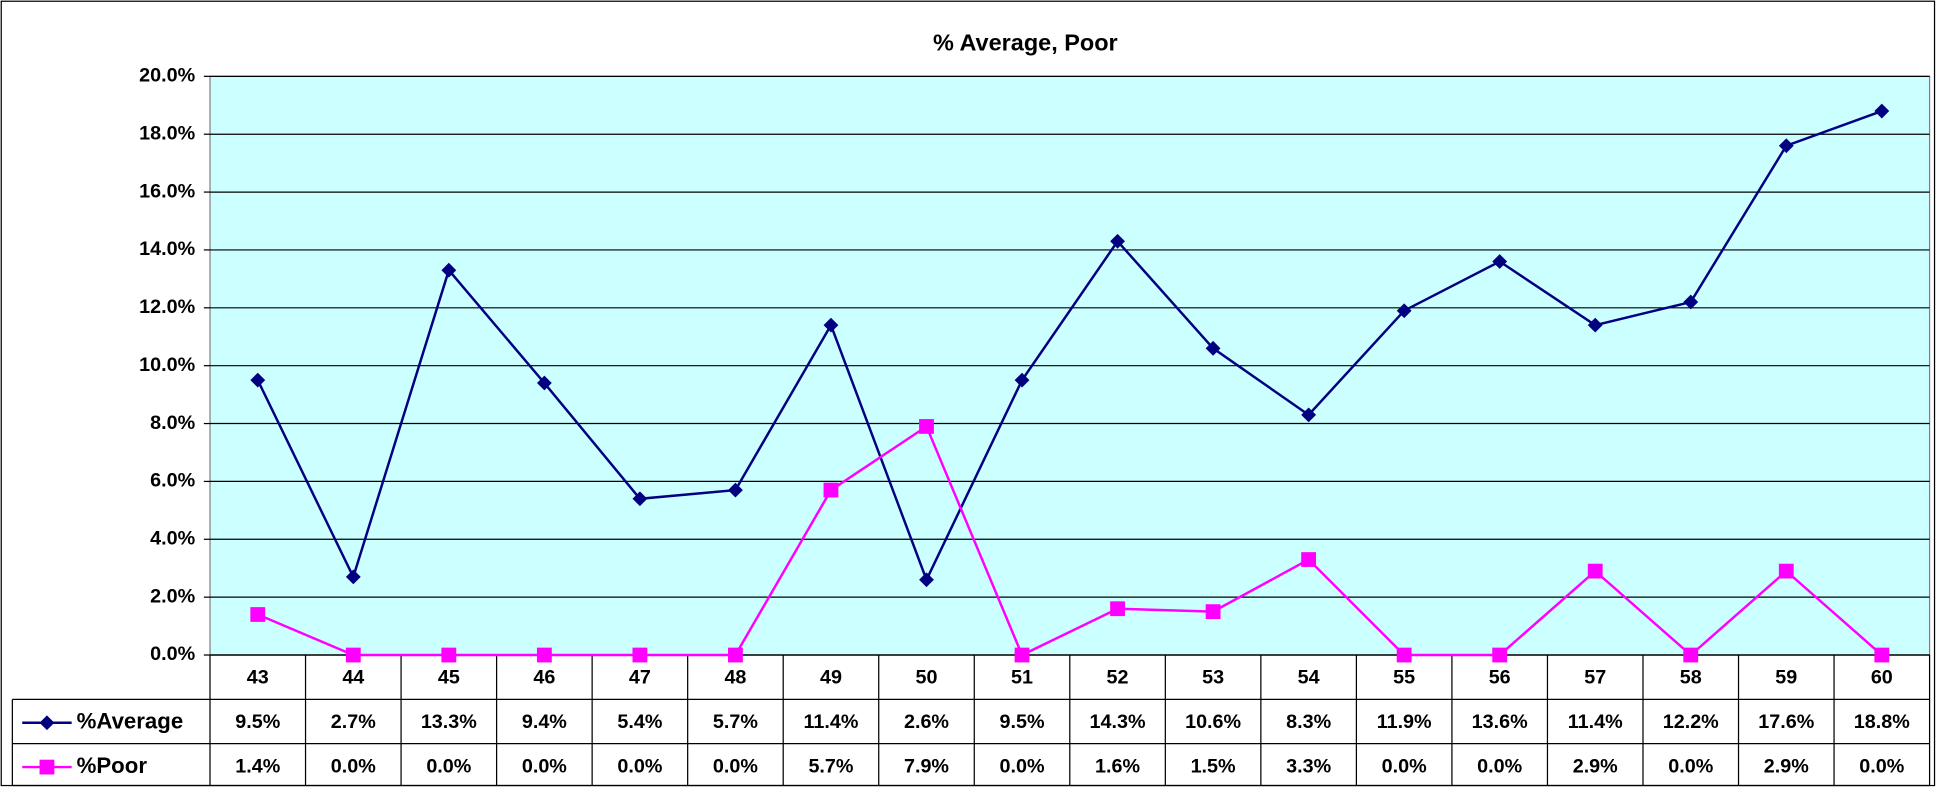 The width and height of the screenshot is (1937, 788). What do you see at coordinates (1022, 678) in the screenshot?
I see `x-tick-label: 51` at bounding box center [1022, 678].